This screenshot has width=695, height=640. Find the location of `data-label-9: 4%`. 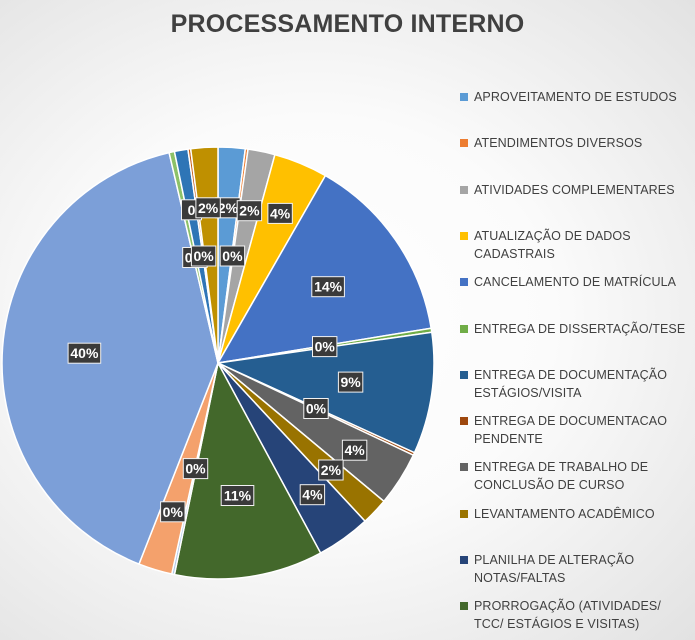

data-label-9: 4% is located at coordinates (354, 450).